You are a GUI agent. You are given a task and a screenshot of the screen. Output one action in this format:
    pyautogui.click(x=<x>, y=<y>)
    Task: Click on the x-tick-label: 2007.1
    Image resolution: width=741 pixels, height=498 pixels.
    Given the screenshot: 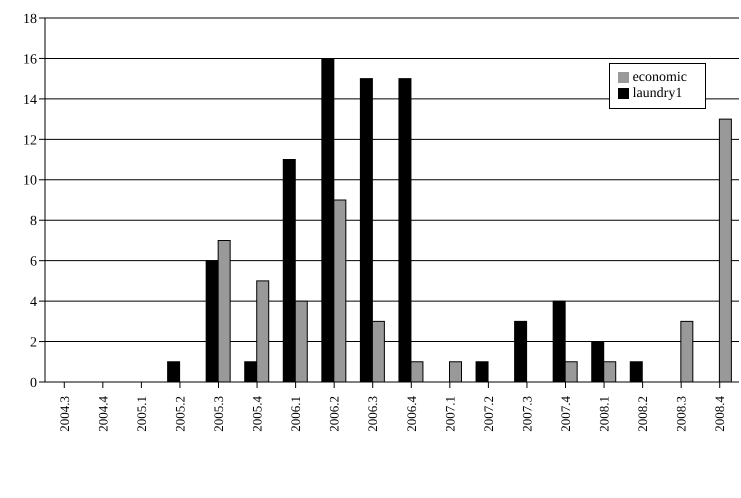 What is the action you would take?
    pyautogui.click(x=450, y=414)
    